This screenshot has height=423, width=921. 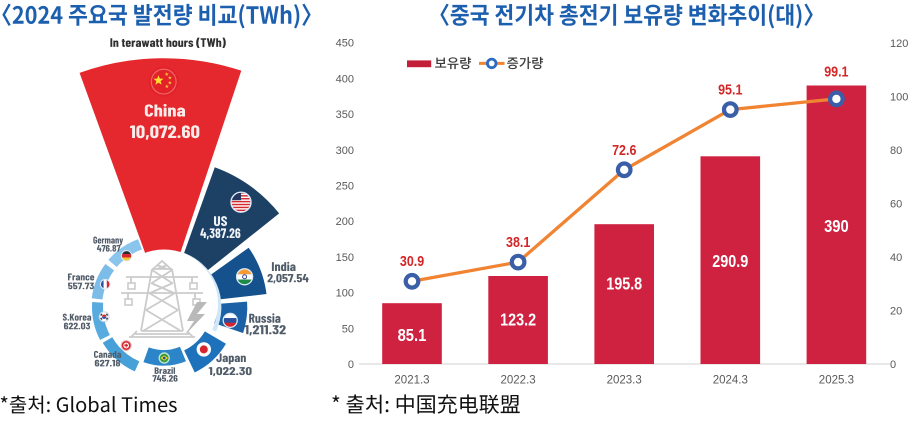 I want to click on svg-text: 99.1, so click(x=836, y=73).